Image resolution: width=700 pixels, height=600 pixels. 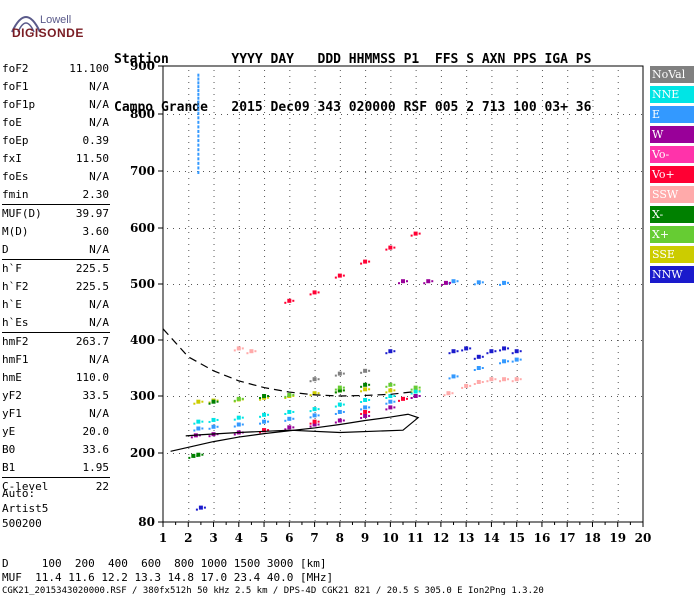 I want to click on x-tick-label: 13, so click(x=466, y=538).